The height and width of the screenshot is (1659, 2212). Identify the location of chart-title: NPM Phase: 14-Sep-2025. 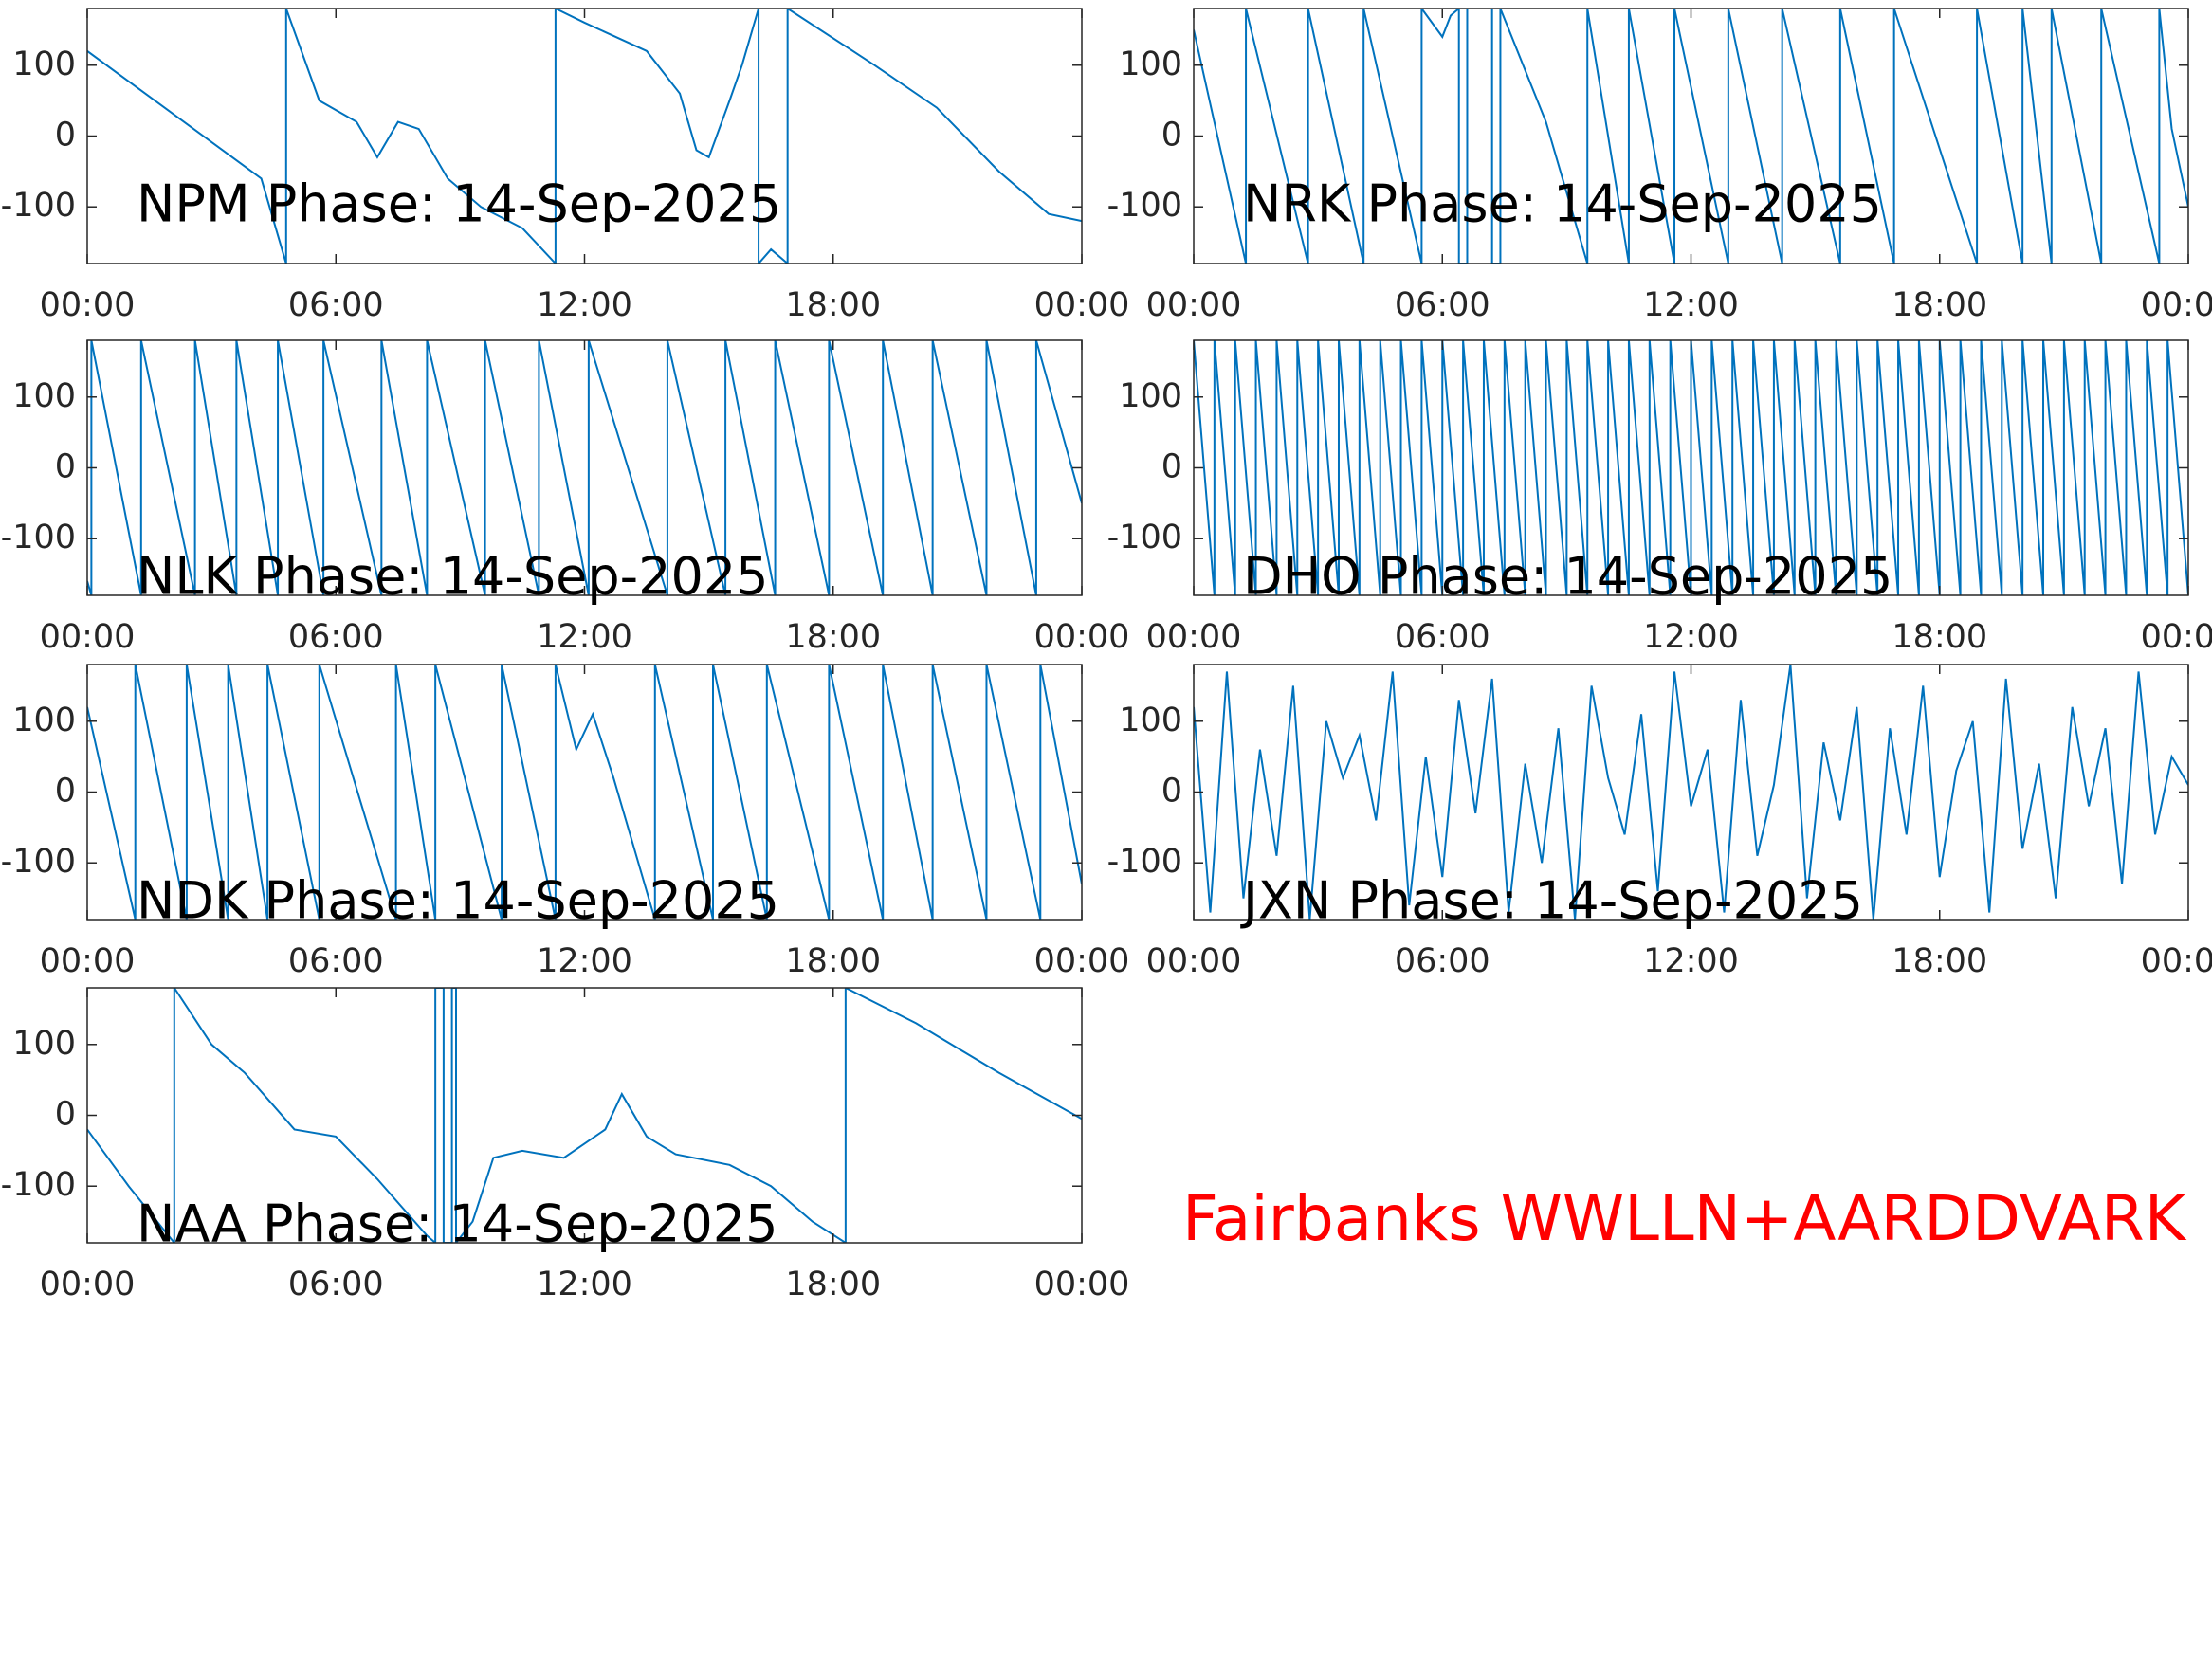
(459, 203).